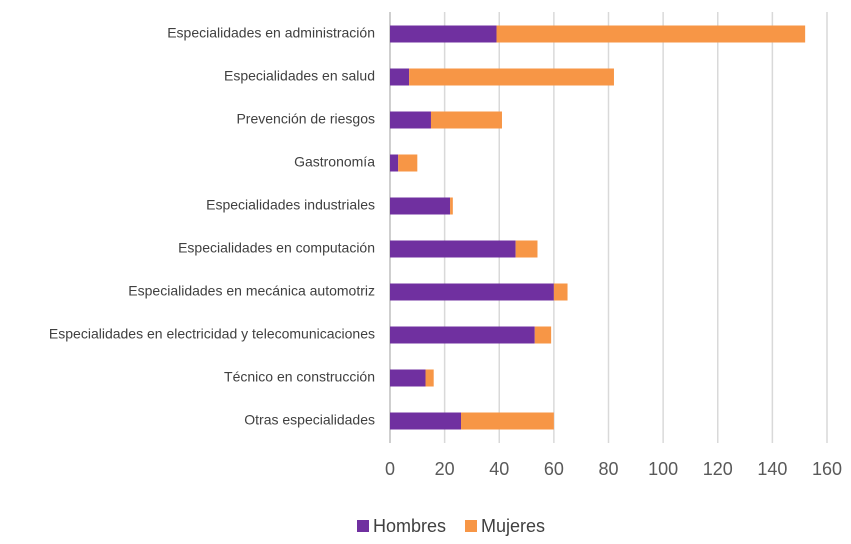 This screenshot has height=544, width=851. What do you see at coordinates (290, 205) in the screenshot?
I see `y-tick-label: Especialidades industriales` at bounding box center [290, 205].